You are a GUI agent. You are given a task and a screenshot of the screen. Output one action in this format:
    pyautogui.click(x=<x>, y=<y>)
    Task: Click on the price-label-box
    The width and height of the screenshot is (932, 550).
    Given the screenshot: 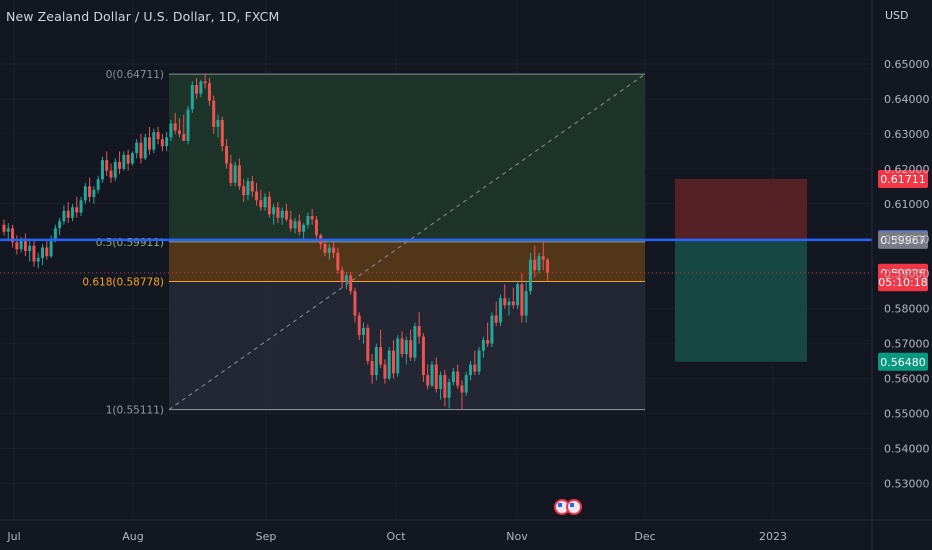 What is the action you would take?
    pyautogui.click(x=903, y=361)
    